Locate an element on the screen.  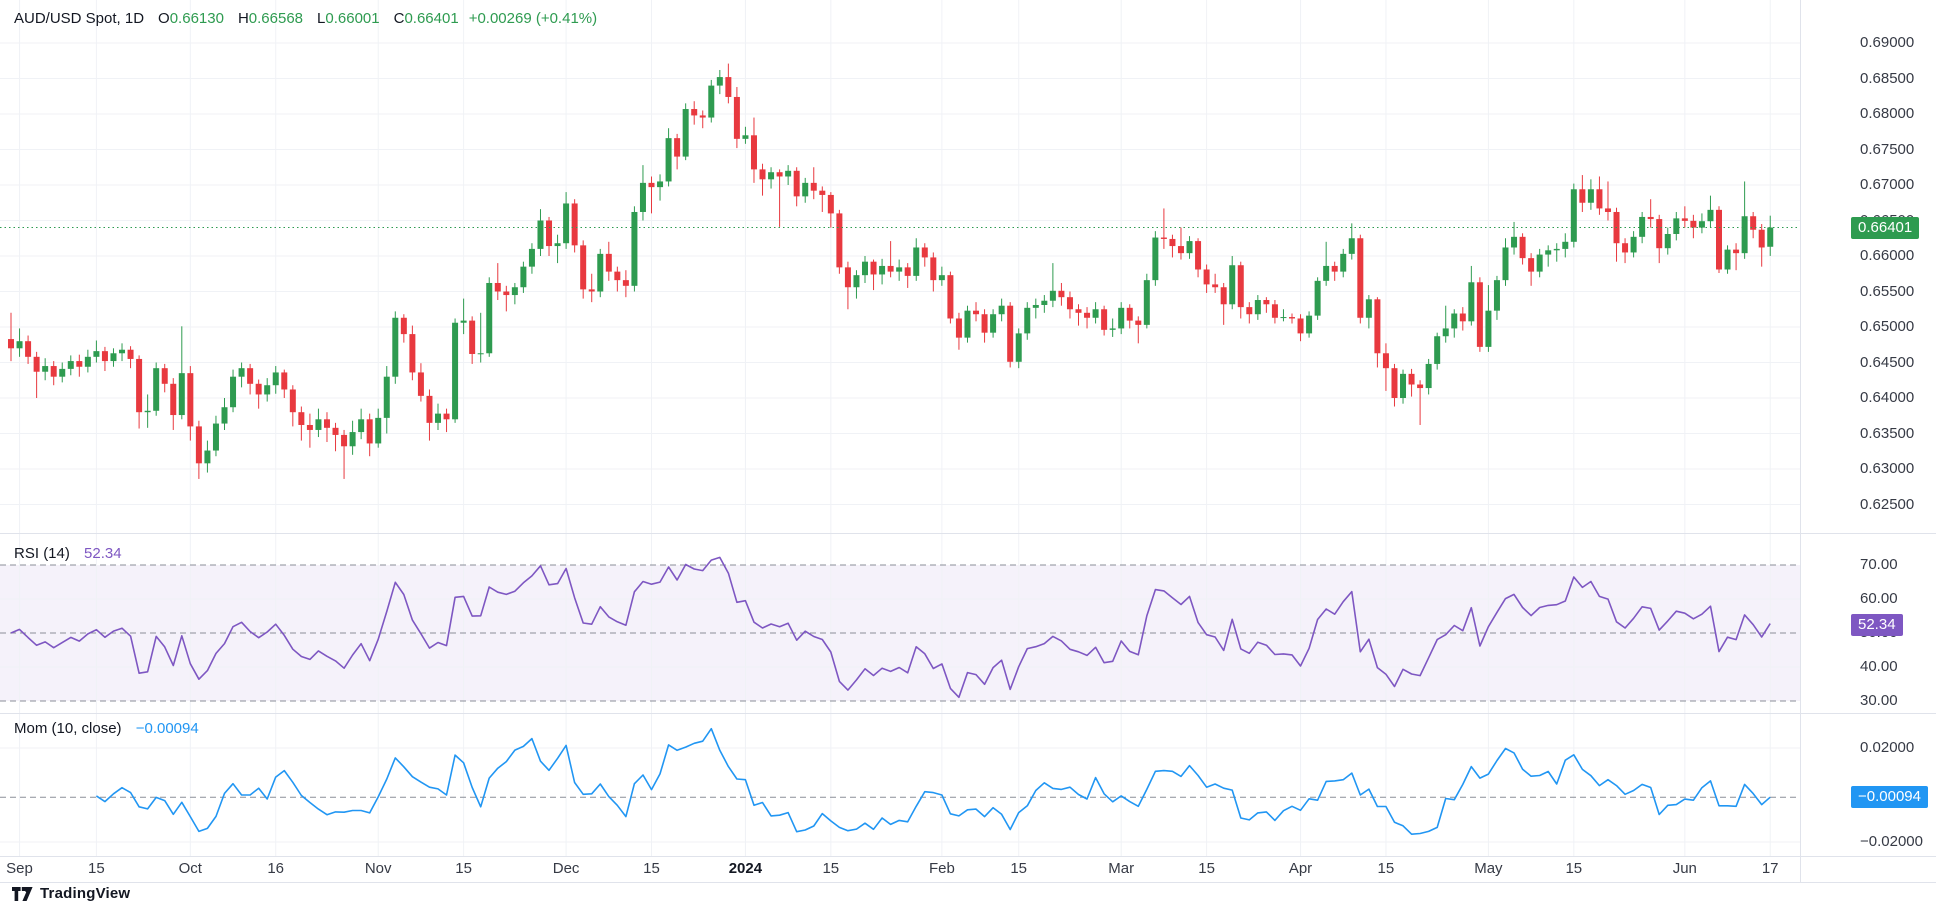
mom-axis-label: −0.02000 is located at coordinates (1891, 841).